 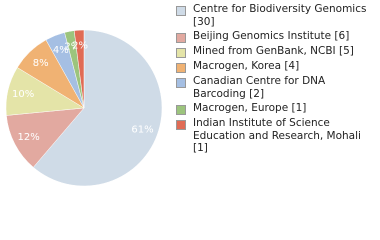 I want to click on legend-label: Beijing Genomics Institute [6], so click(x=271, y=36).